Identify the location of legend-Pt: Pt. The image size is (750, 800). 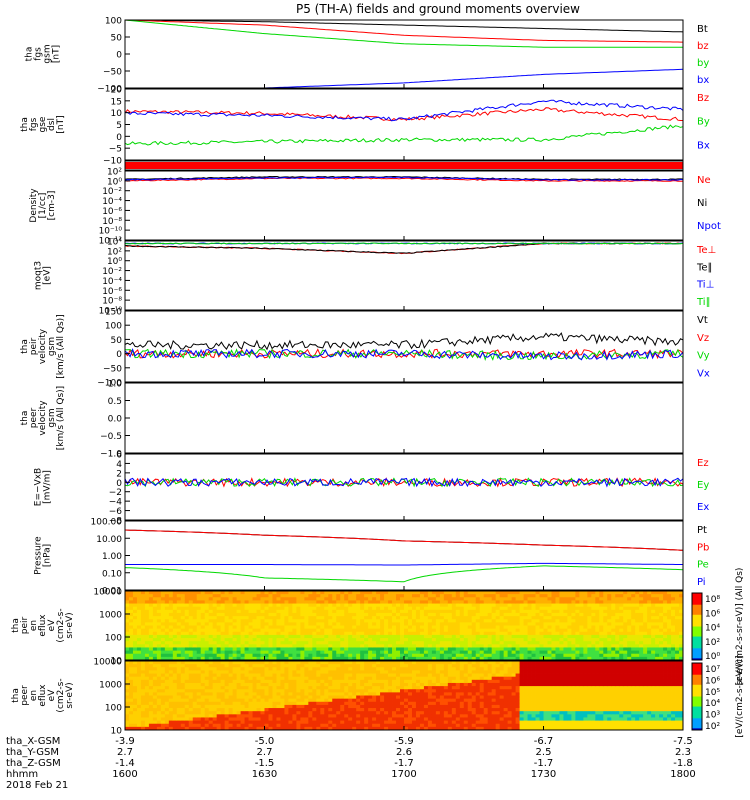
(702, 530).